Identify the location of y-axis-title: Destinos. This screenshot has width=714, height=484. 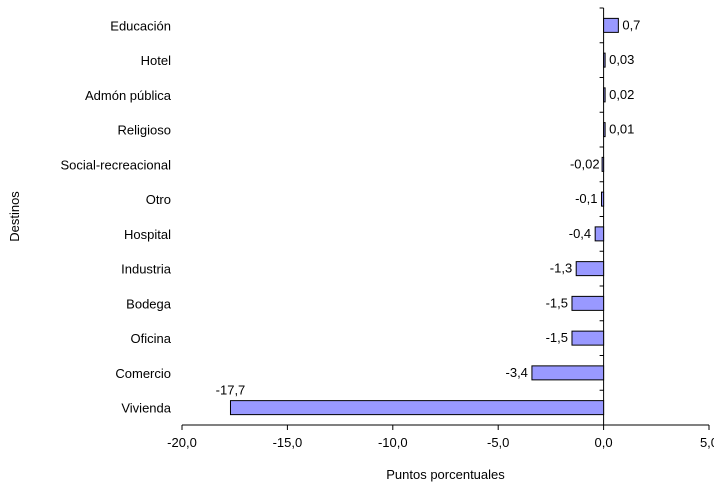
(14, 216).